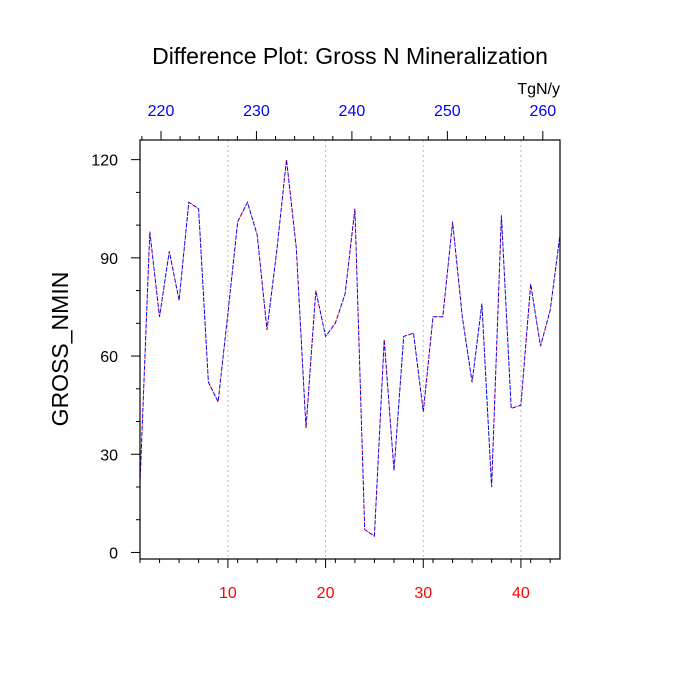  What do you see at coordinates (113, 553) in the screenshot?
I see `y-tick-label: 0` at bounding box center [113, 553].